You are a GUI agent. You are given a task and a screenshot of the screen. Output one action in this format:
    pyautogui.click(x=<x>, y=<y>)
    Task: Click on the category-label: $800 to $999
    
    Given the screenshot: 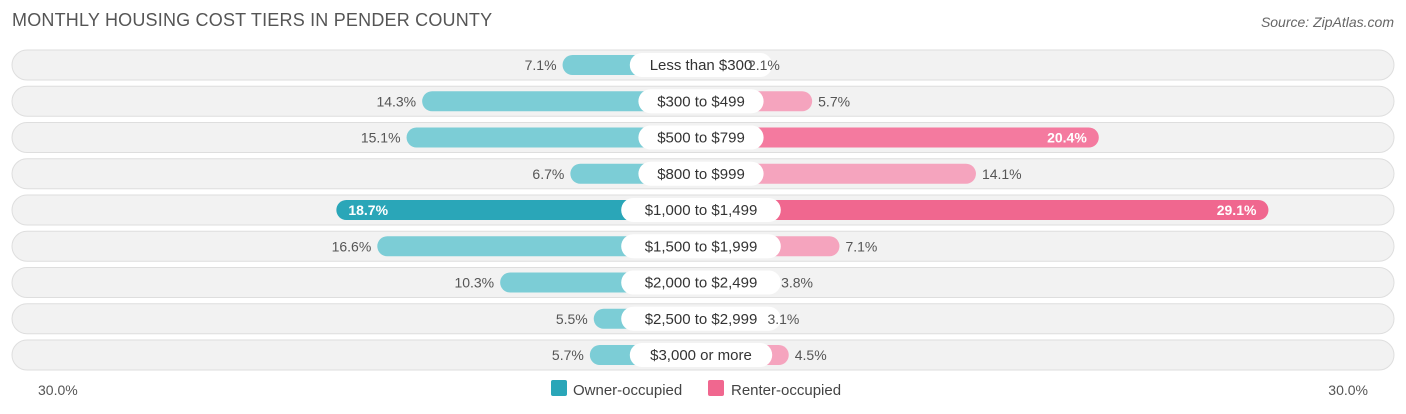 What is the action you would take?
    pyautogui.click(x=701, y=174)
    